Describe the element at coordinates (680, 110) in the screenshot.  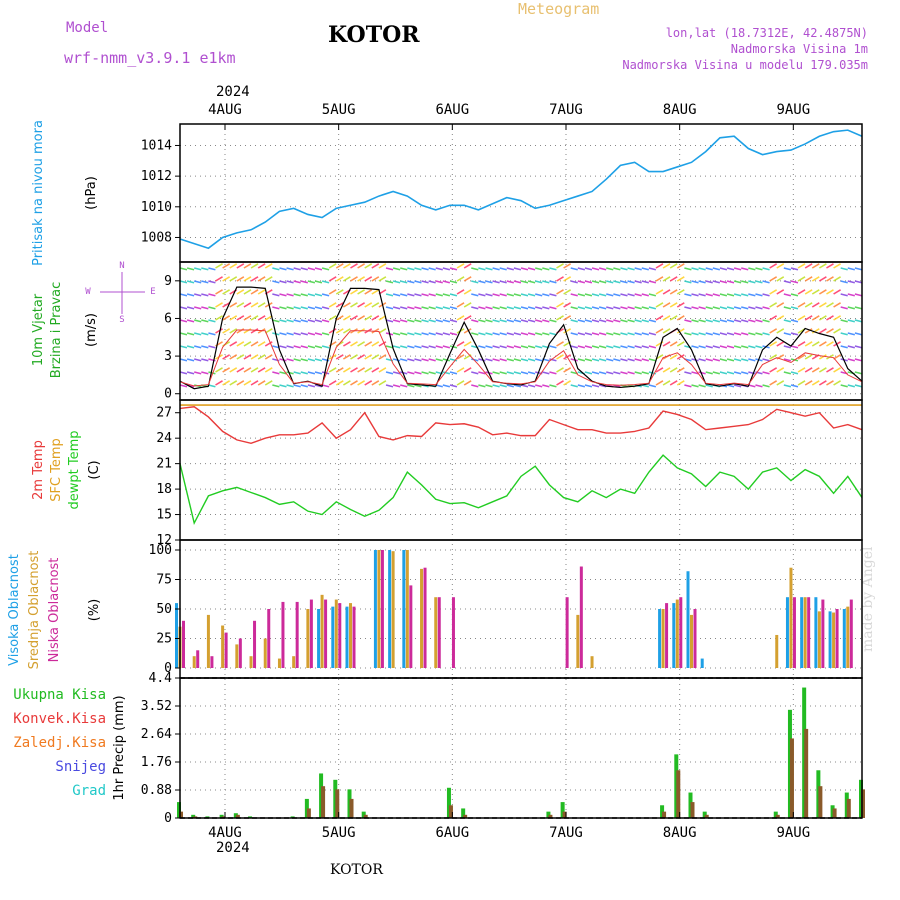
I see `day-tick-label-top: 8AUG` at that location.